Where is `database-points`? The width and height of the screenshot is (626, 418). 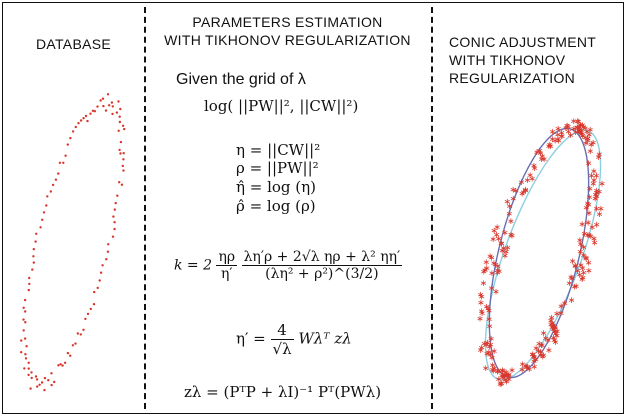 database-points is located at coordinates (73, 242).